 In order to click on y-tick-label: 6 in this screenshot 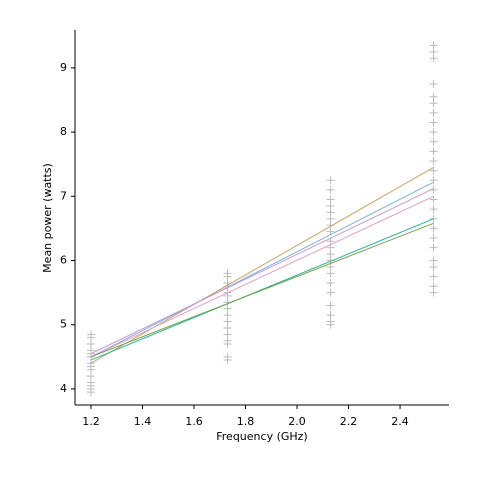, I will do `click(63, 260)`.